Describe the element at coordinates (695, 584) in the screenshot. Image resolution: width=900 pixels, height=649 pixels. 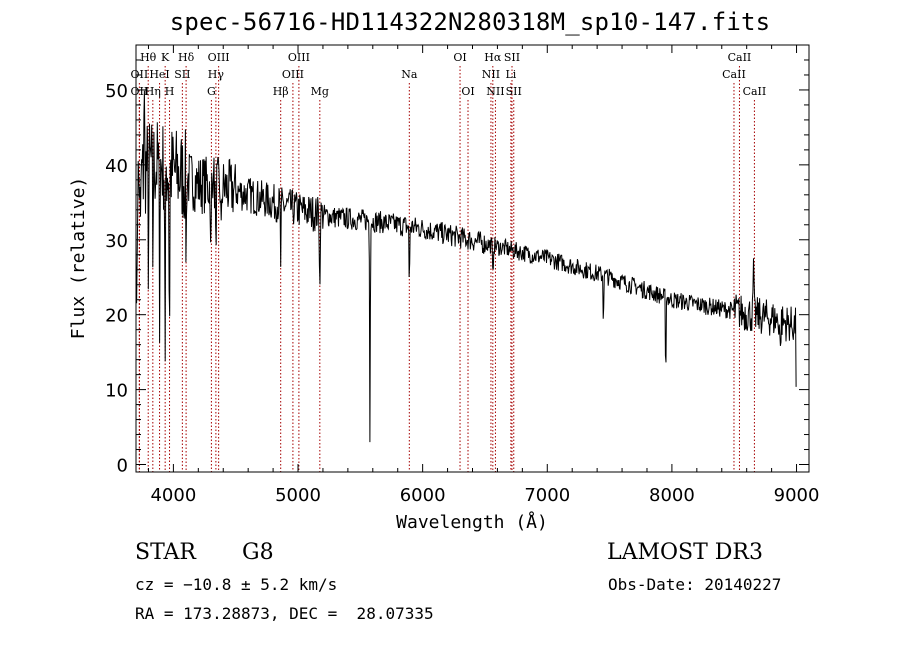
I see `obs-date: Obs-Date: 20140227` at that location.